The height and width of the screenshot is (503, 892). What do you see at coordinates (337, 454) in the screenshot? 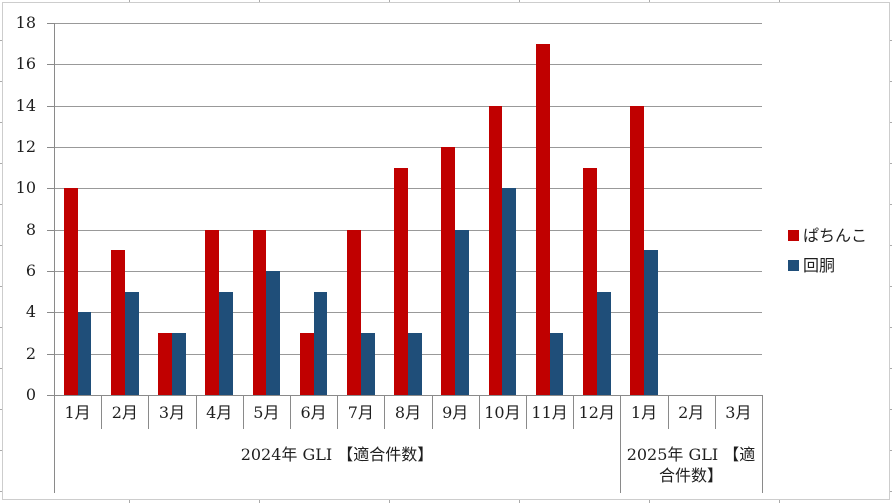
I see `x-axis-group-label-2024: 2024年 GLI 【適合件数】` at bounding box center [337, 454].